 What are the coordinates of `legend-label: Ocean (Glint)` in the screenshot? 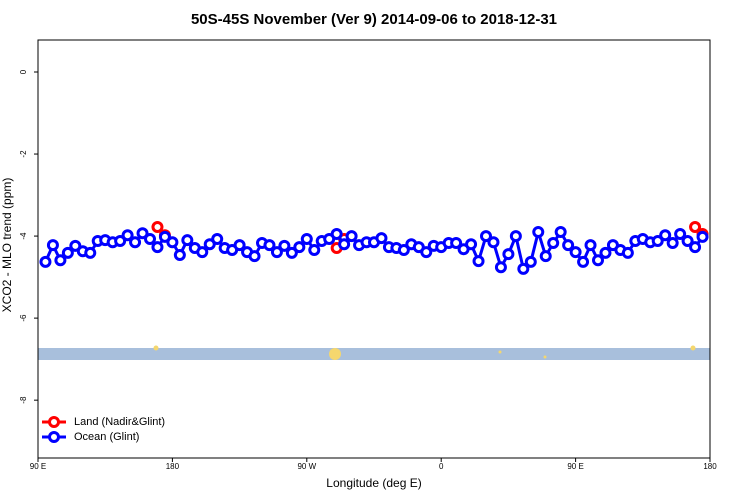 It's located at (106, 437).